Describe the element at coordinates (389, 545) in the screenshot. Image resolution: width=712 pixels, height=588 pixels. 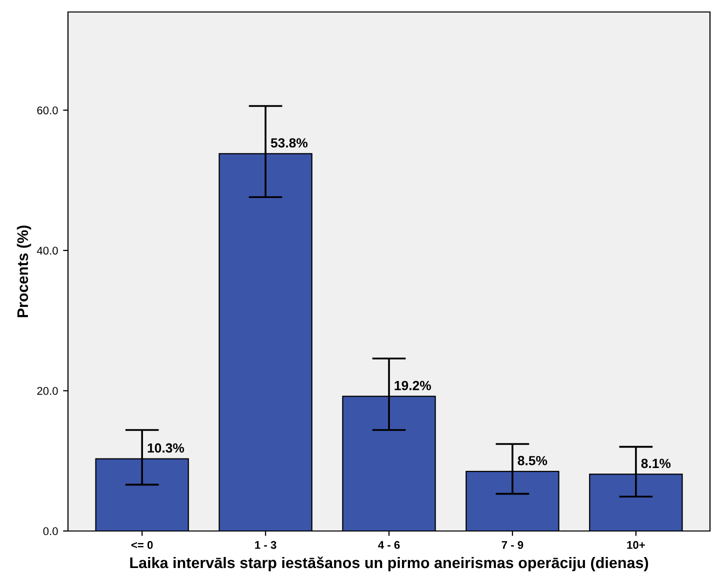
I see `x-tick-label: 4 - 6` at that location.